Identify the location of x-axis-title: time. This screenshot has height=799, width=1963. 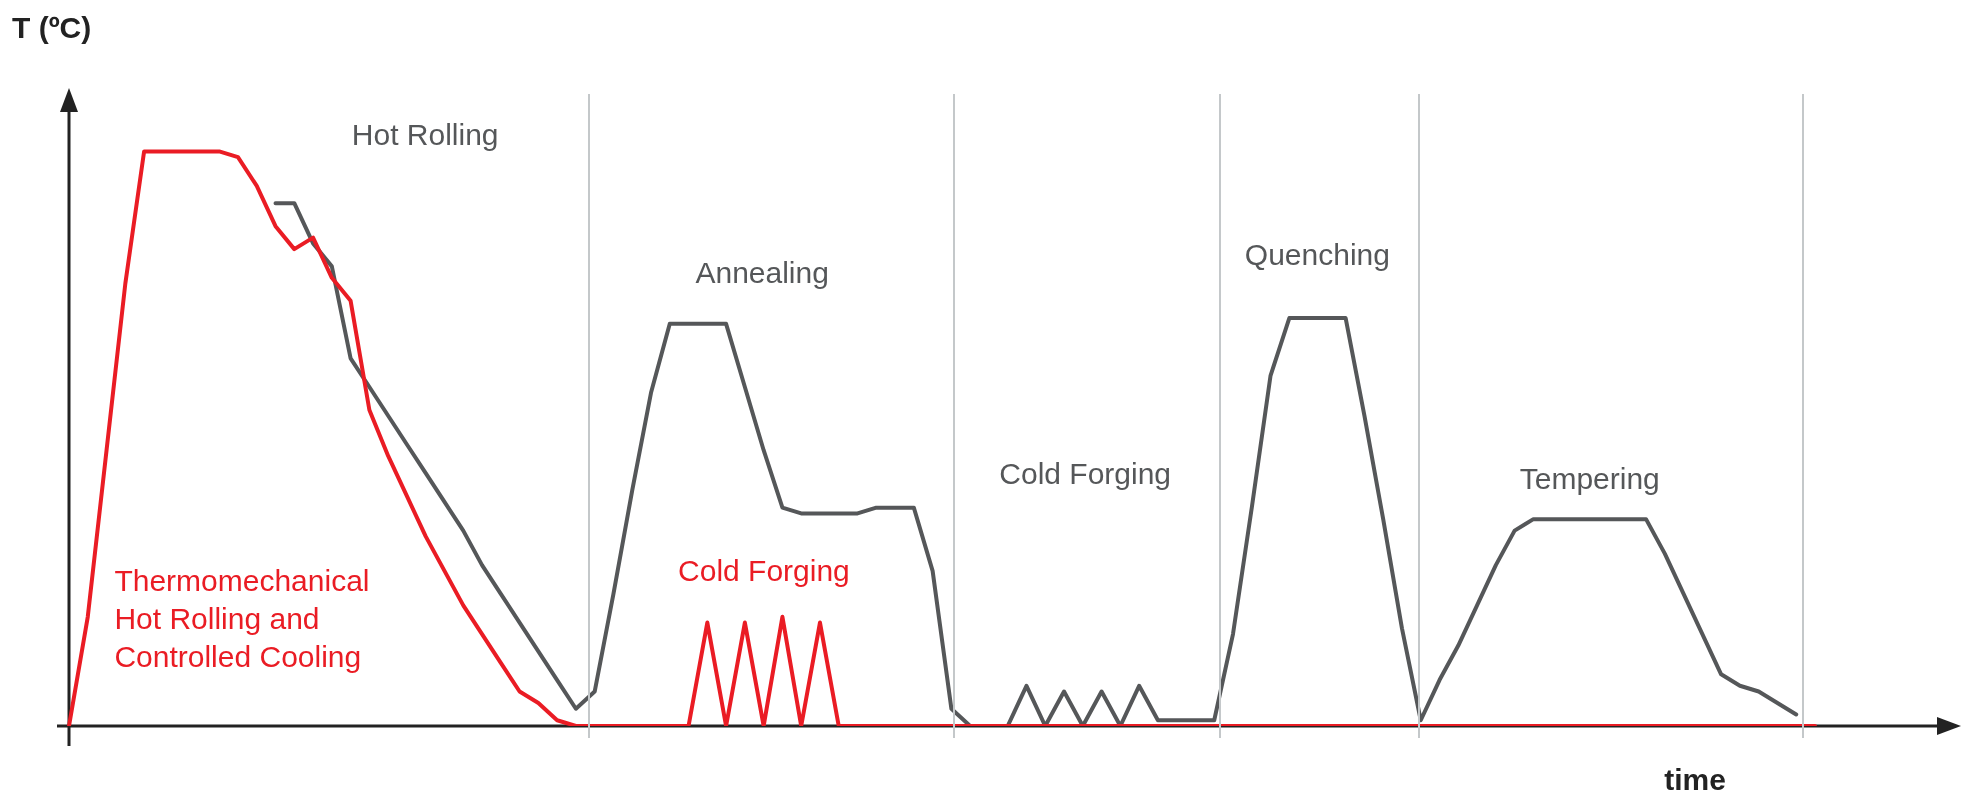
(1695, 779).